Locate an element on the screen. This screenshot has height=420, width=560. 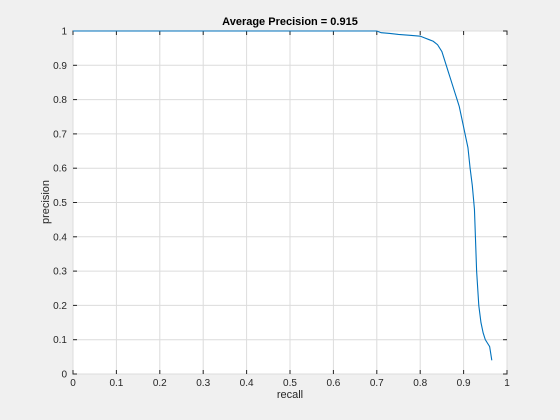
x-tick-label: 0.3 is located at coordinates (203, 383).